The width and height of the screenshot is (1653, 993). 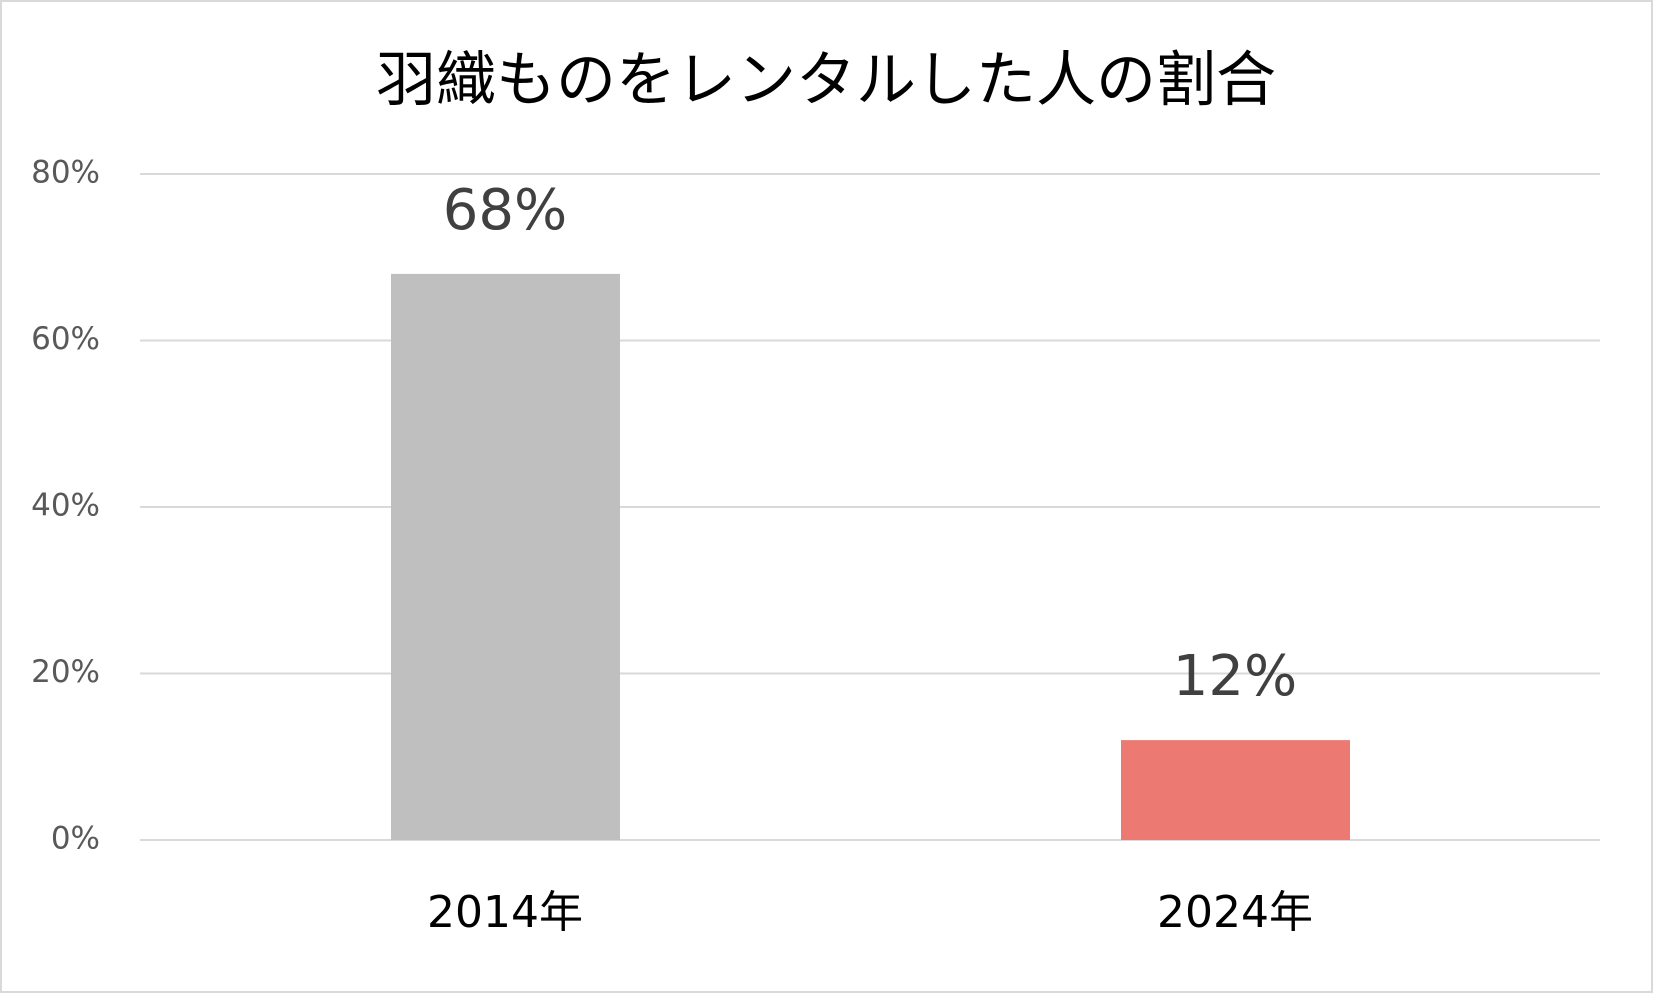 What do you see at coordinates (826, 81) in the screenshot?
I see `chart-title: 羽織ものをレンタルした人の割合` at bounding box center [826, 81].